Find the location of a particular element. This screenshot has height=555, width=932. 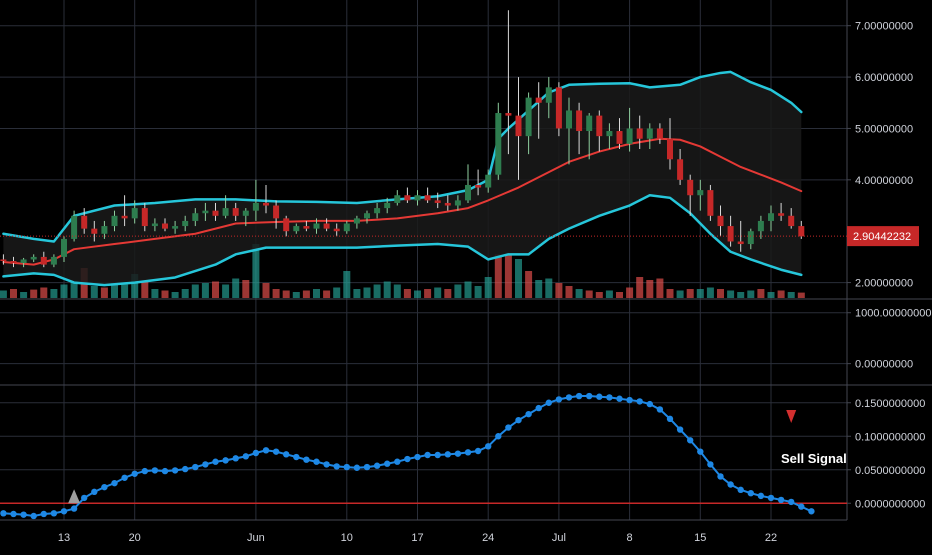

time-tick-label: 13 is located at coordinates (64, 538).